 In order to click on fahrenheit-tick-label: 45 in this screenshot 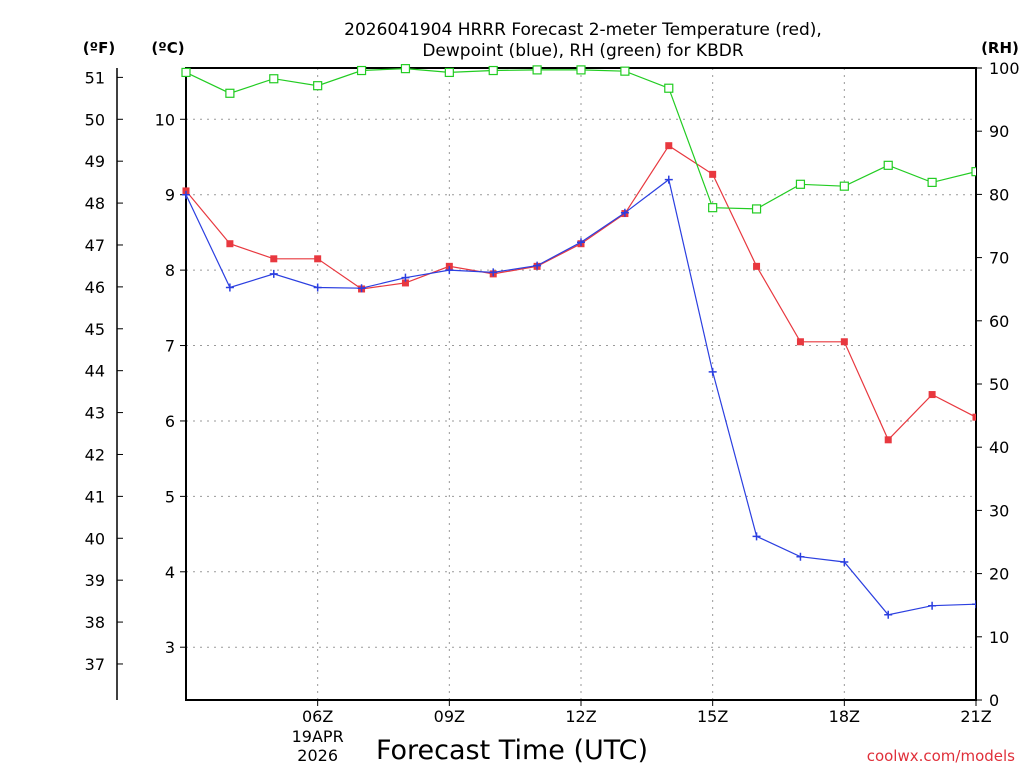, I will do `click(95, 329)`.